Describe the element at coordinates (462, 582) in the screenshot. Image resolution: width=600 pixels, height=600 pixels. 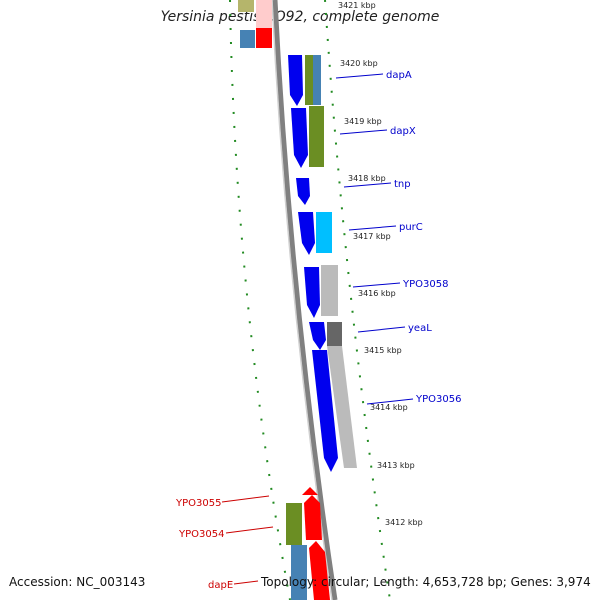
I see `length-value: 4,653,728 bp` at that location.